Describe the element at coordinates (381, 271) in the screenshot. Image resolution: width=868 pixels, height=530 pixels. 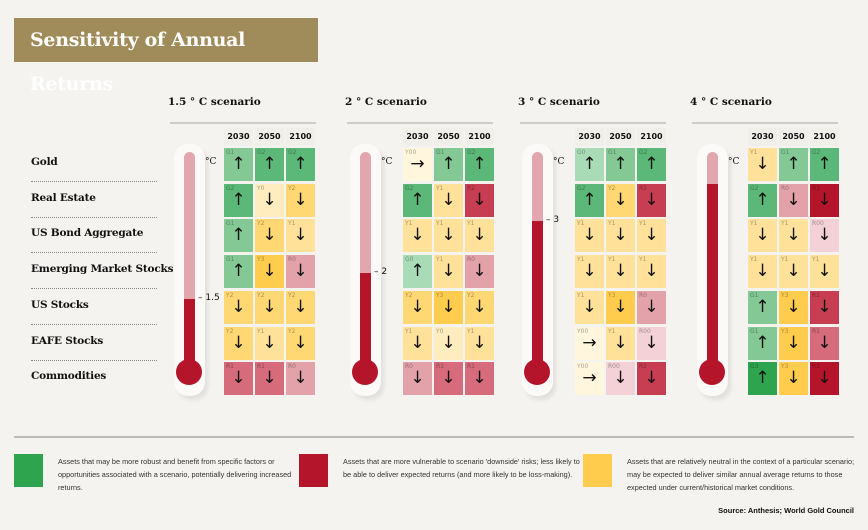
I see `temperature-marker: – 2` at that location.